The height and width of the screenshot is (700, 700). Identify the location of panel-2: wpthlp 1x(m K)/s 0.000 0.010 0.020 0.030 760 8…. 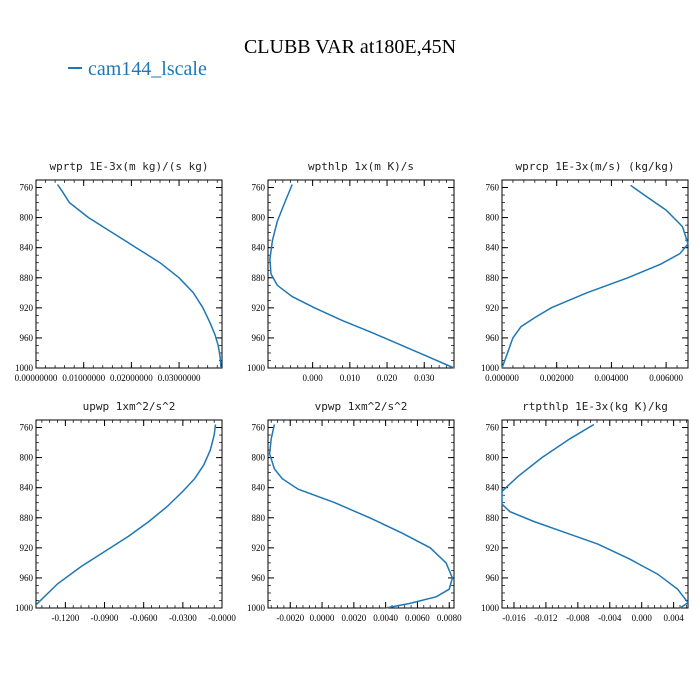
(351, 271).